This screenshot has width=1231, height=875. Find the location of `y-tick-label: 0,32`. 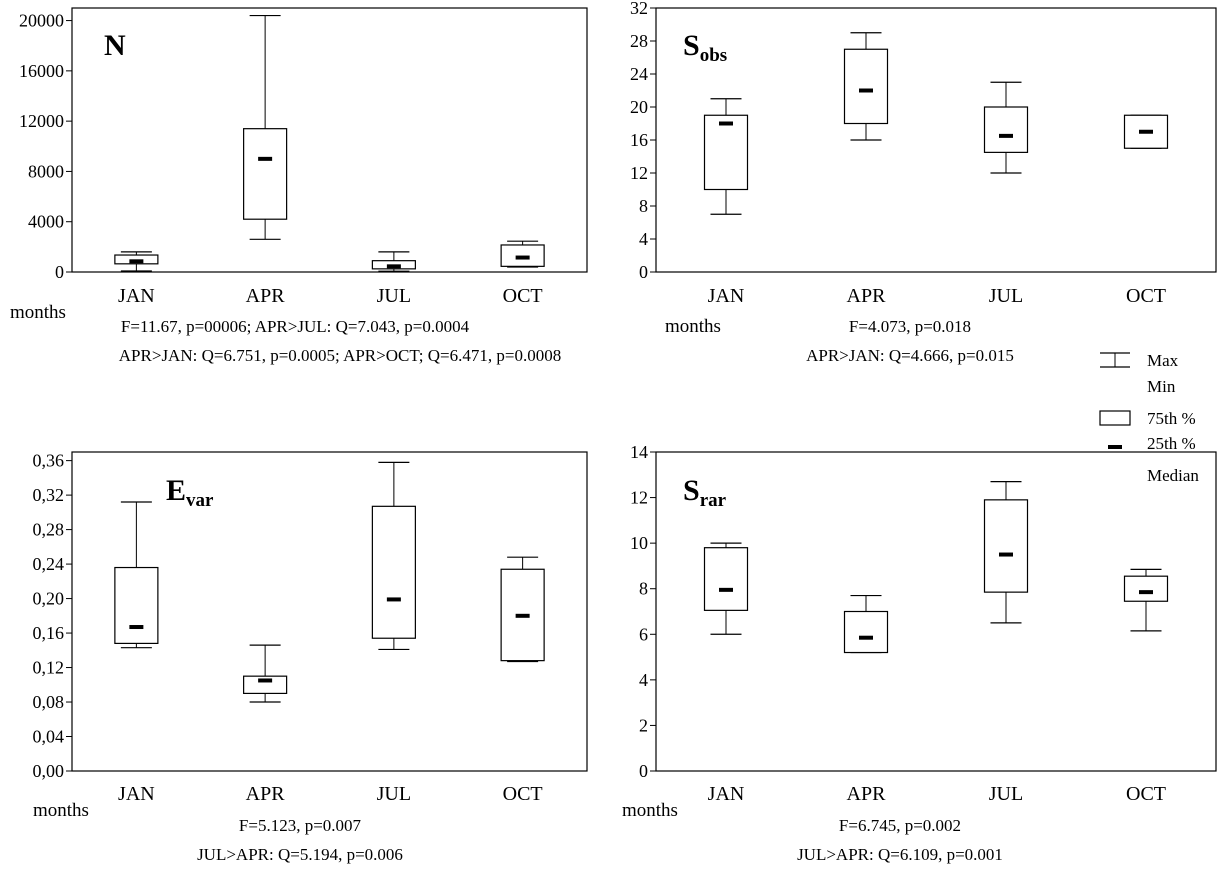

y-tick-label: 0,32 is located at coordinates (49, 495).